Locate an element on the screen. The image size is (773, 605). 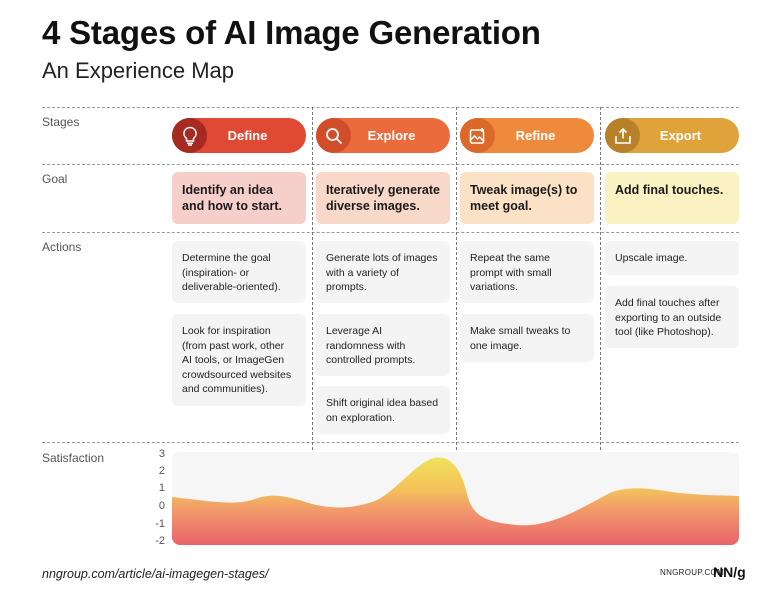
row-label-actions: Actions is located at coordinates (62, 247).